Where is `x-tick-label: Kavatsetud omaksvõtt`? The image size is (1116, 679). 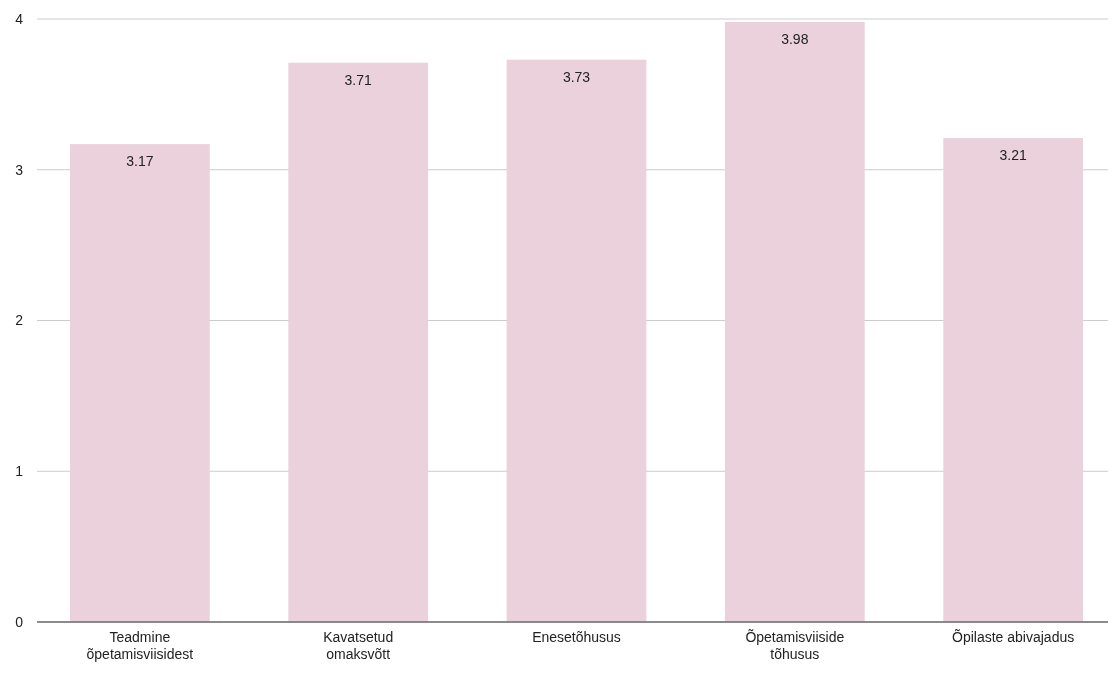 x-tick-label: Kavatsetud omaksvõtt is located at coordinates (358, 645).